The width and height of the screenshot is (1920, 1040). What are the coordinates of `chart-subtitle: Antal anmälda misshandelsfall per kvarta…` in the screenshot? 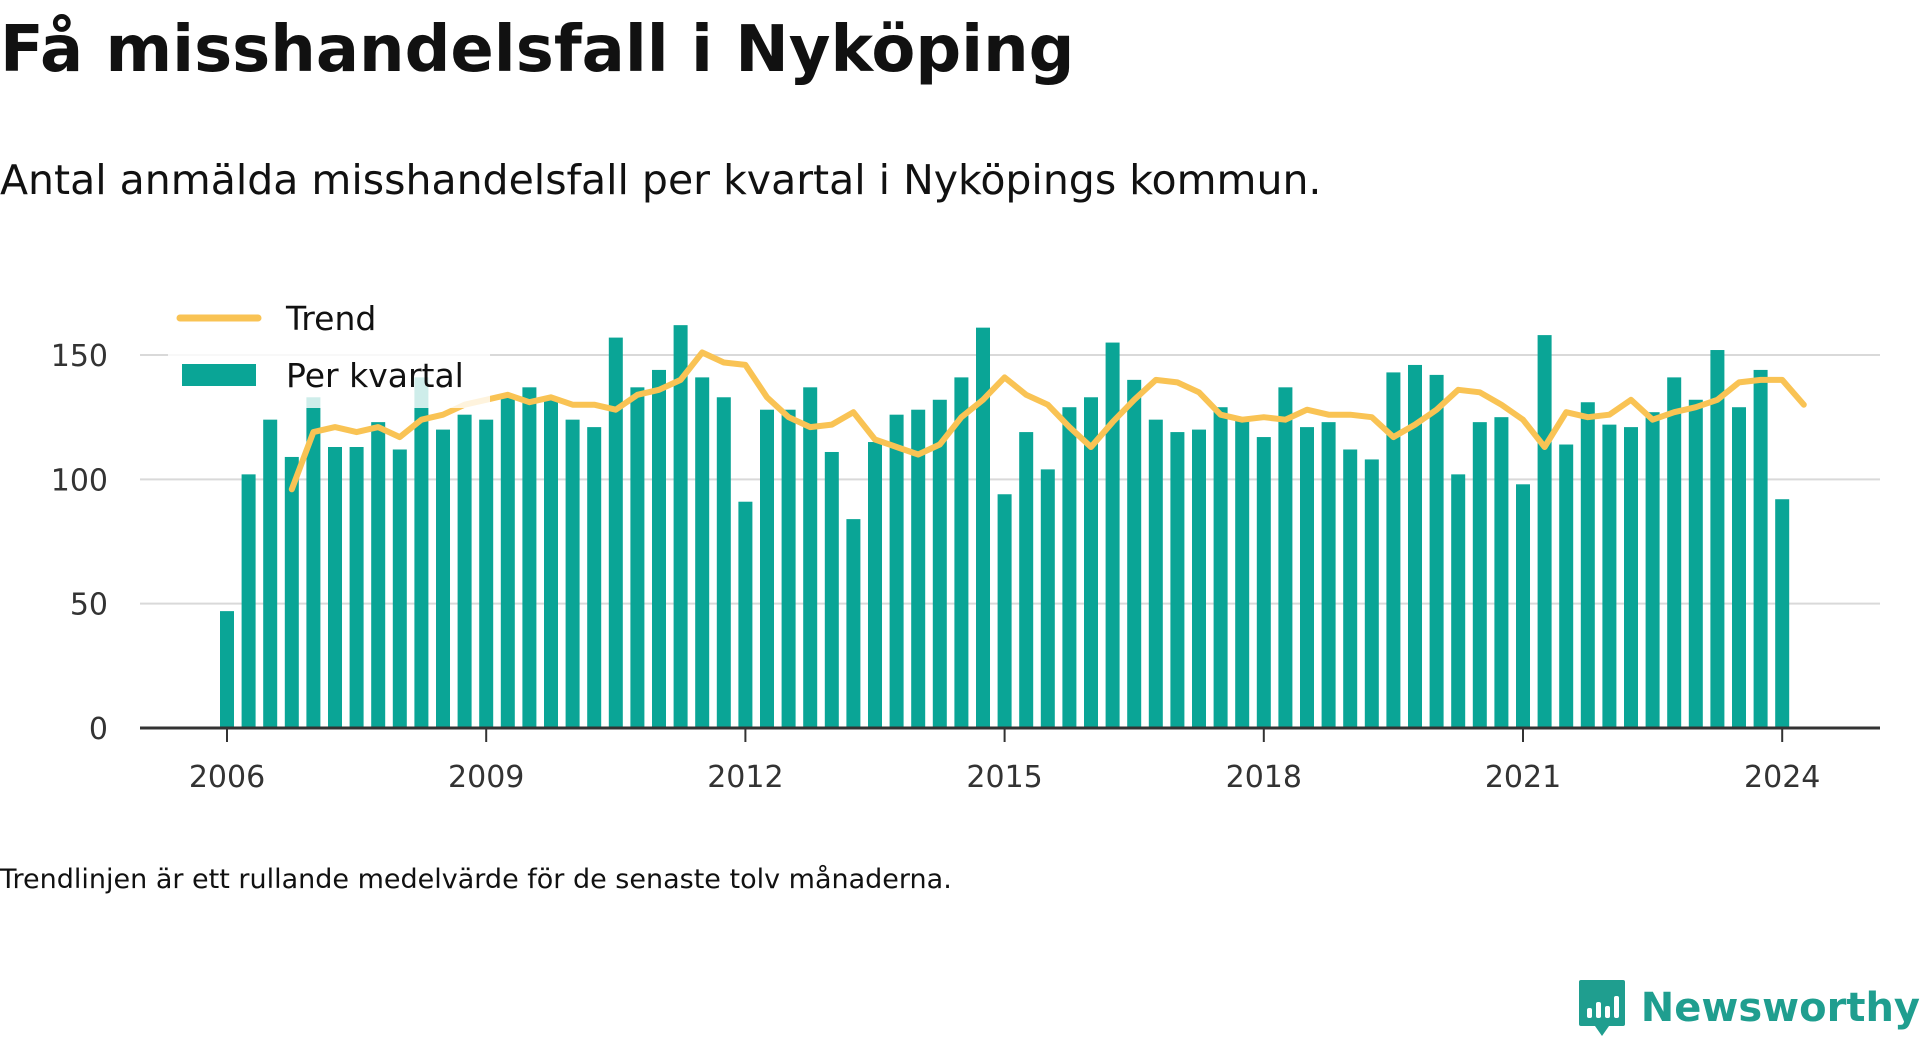 It's located at (661, 180).